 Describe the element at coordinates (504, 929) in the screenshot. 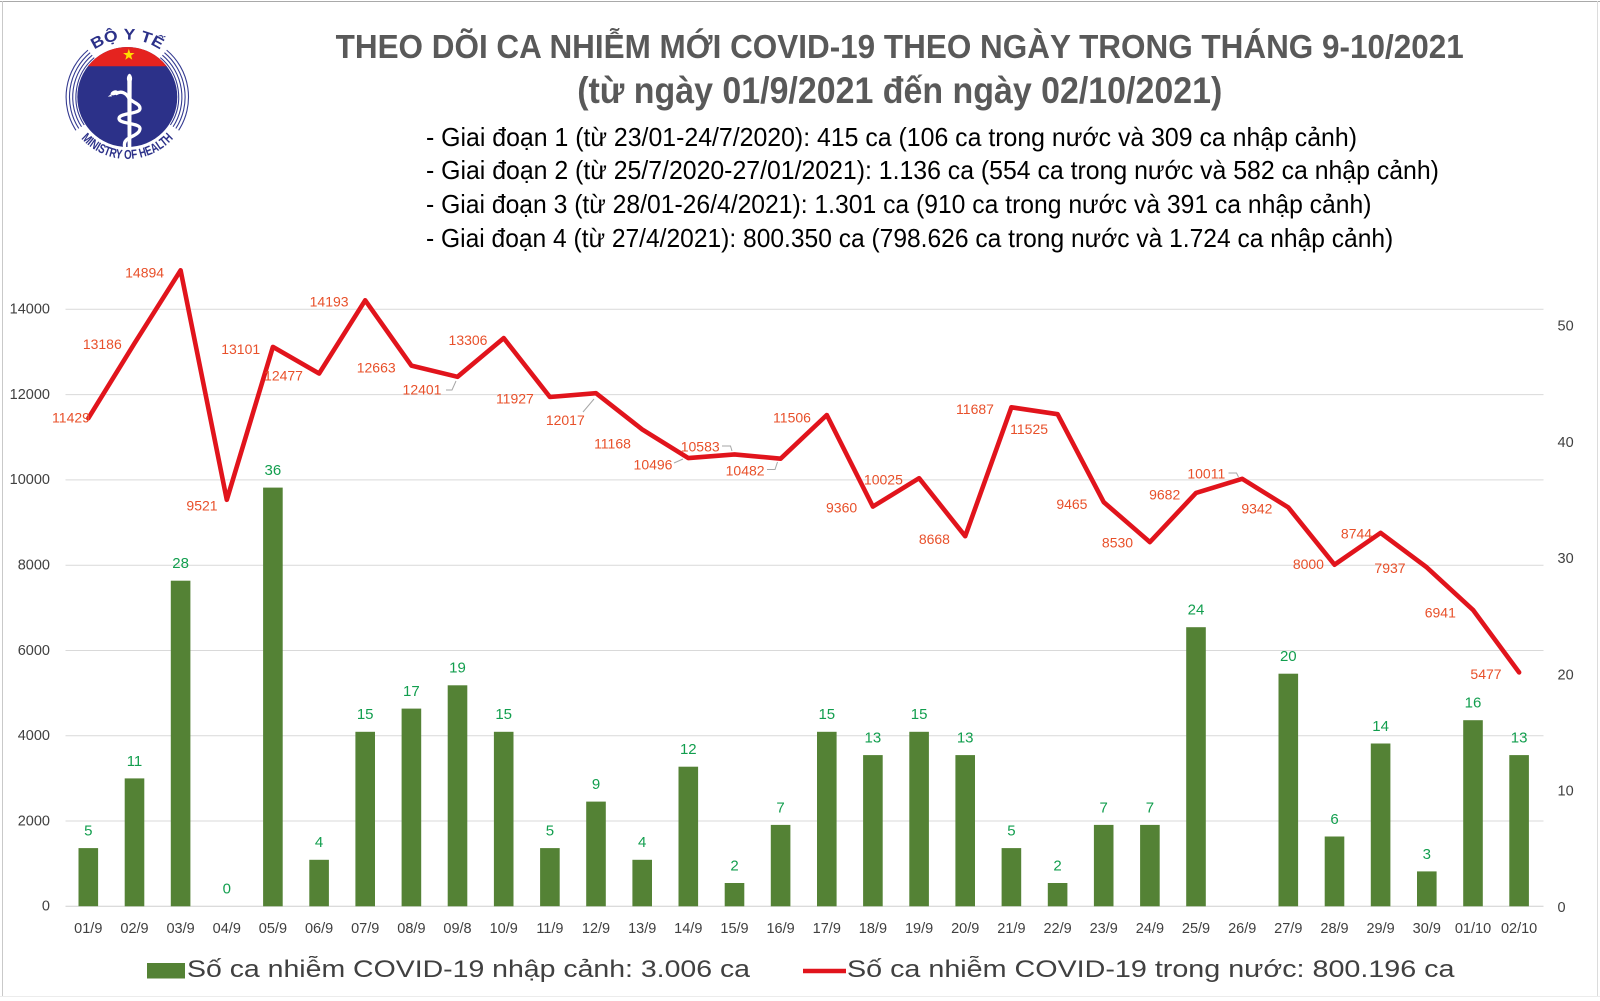

I see `svg-text: 10/9` at that location.